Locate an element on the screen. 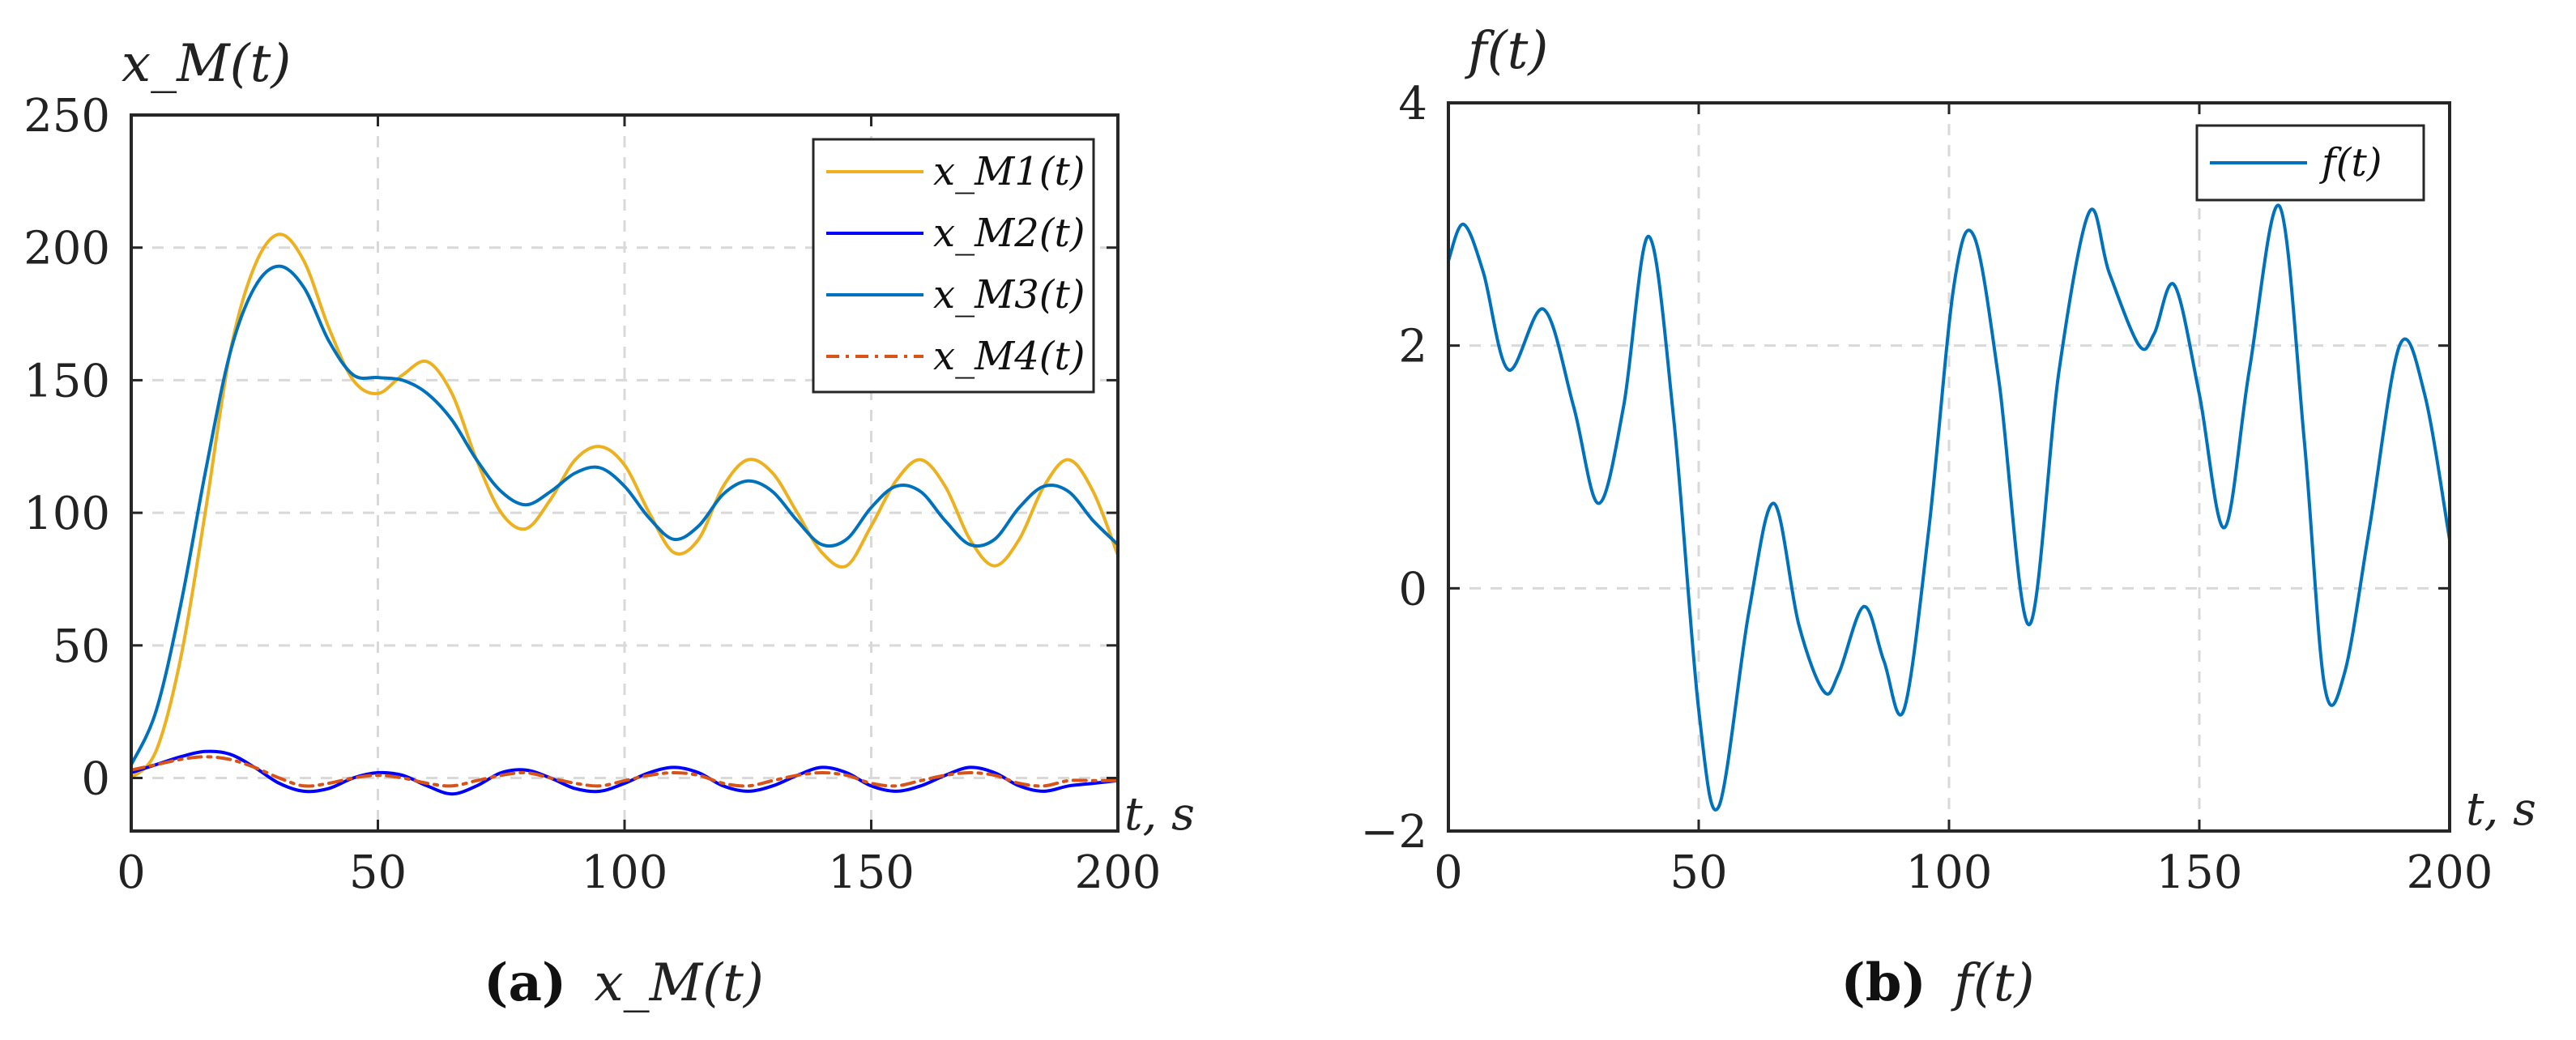 Image resolution: width=2576 pixels, height=1040 pixels. panel-a-ytick-label: 250 is located at coordinates (66, 117).